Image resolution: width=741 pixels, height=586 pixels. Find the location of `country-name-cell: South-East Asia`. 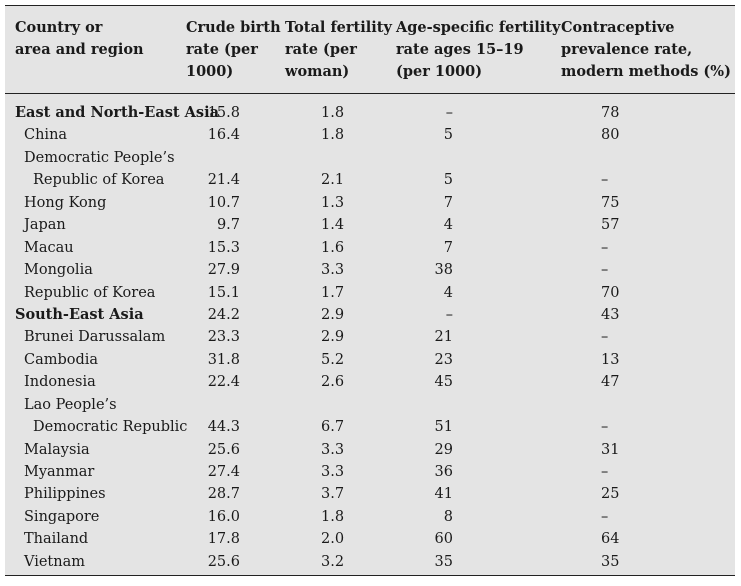

country-name-cell: South-East Asia is located at coordinates (79, 314).